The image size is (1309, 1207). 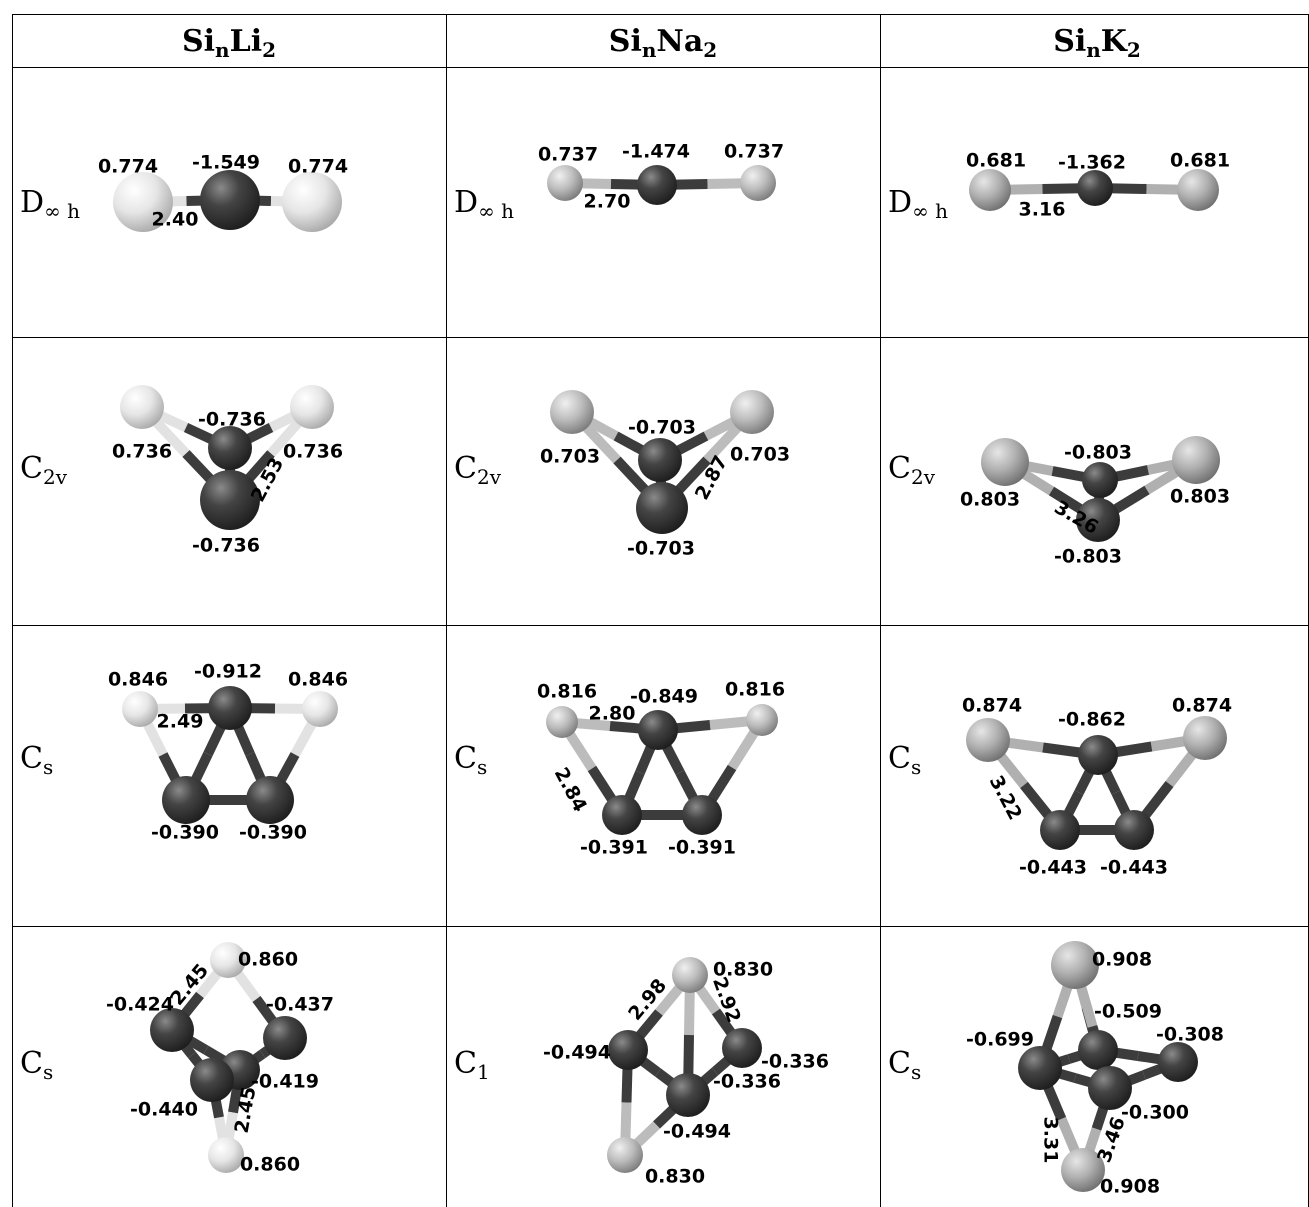 I want to click on molecule-cell: Cs 0.846 -0.912 0.846 2.49 -0.390 -0.390, so click(x=184, y=752).